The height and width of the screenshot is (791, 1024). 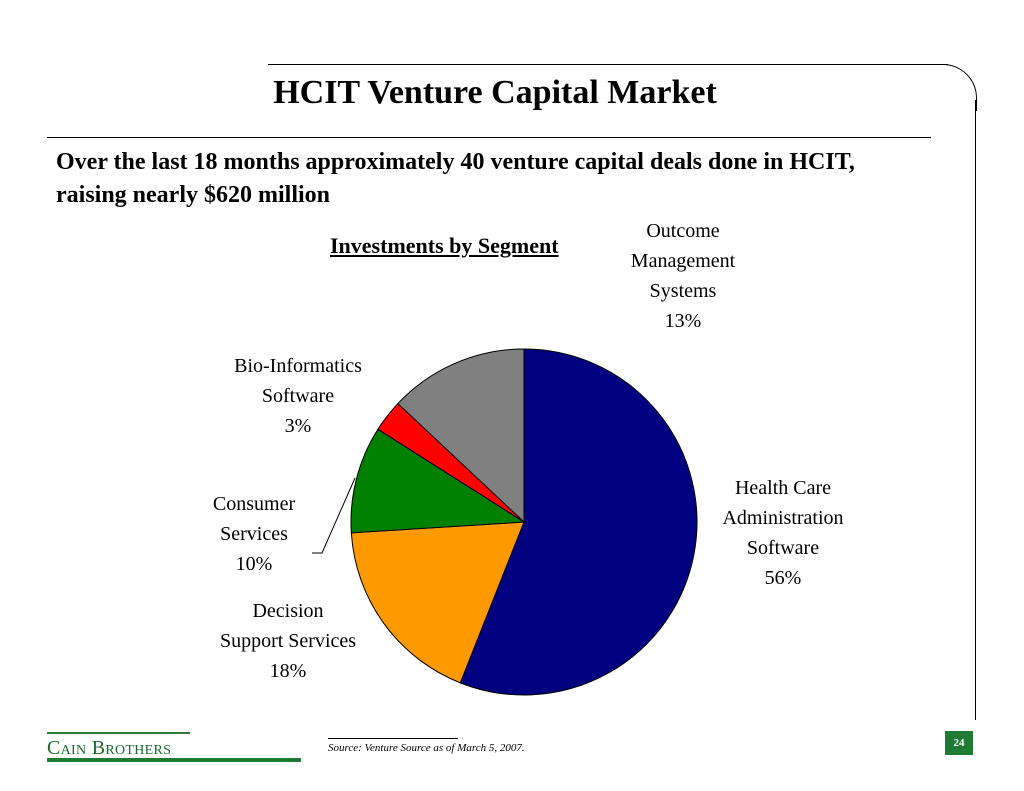 What do you see at coordinates (174, 747) in the screenshot?
I see `brand-logo: Cain Brothers` at bounding box center [174, 747].